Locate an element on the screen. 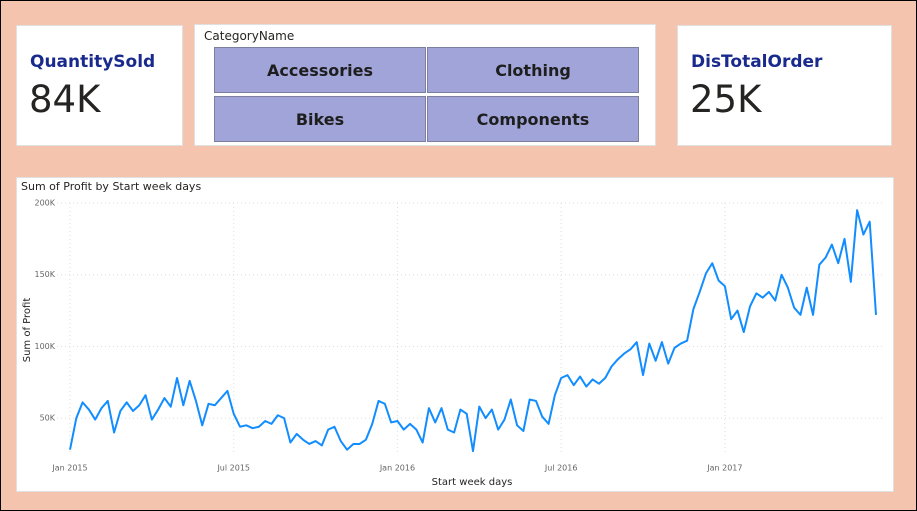 This screenshot has height=511, width=917. chart-title: Sum of Profit by Start week days is located at coordinates (111, 186).